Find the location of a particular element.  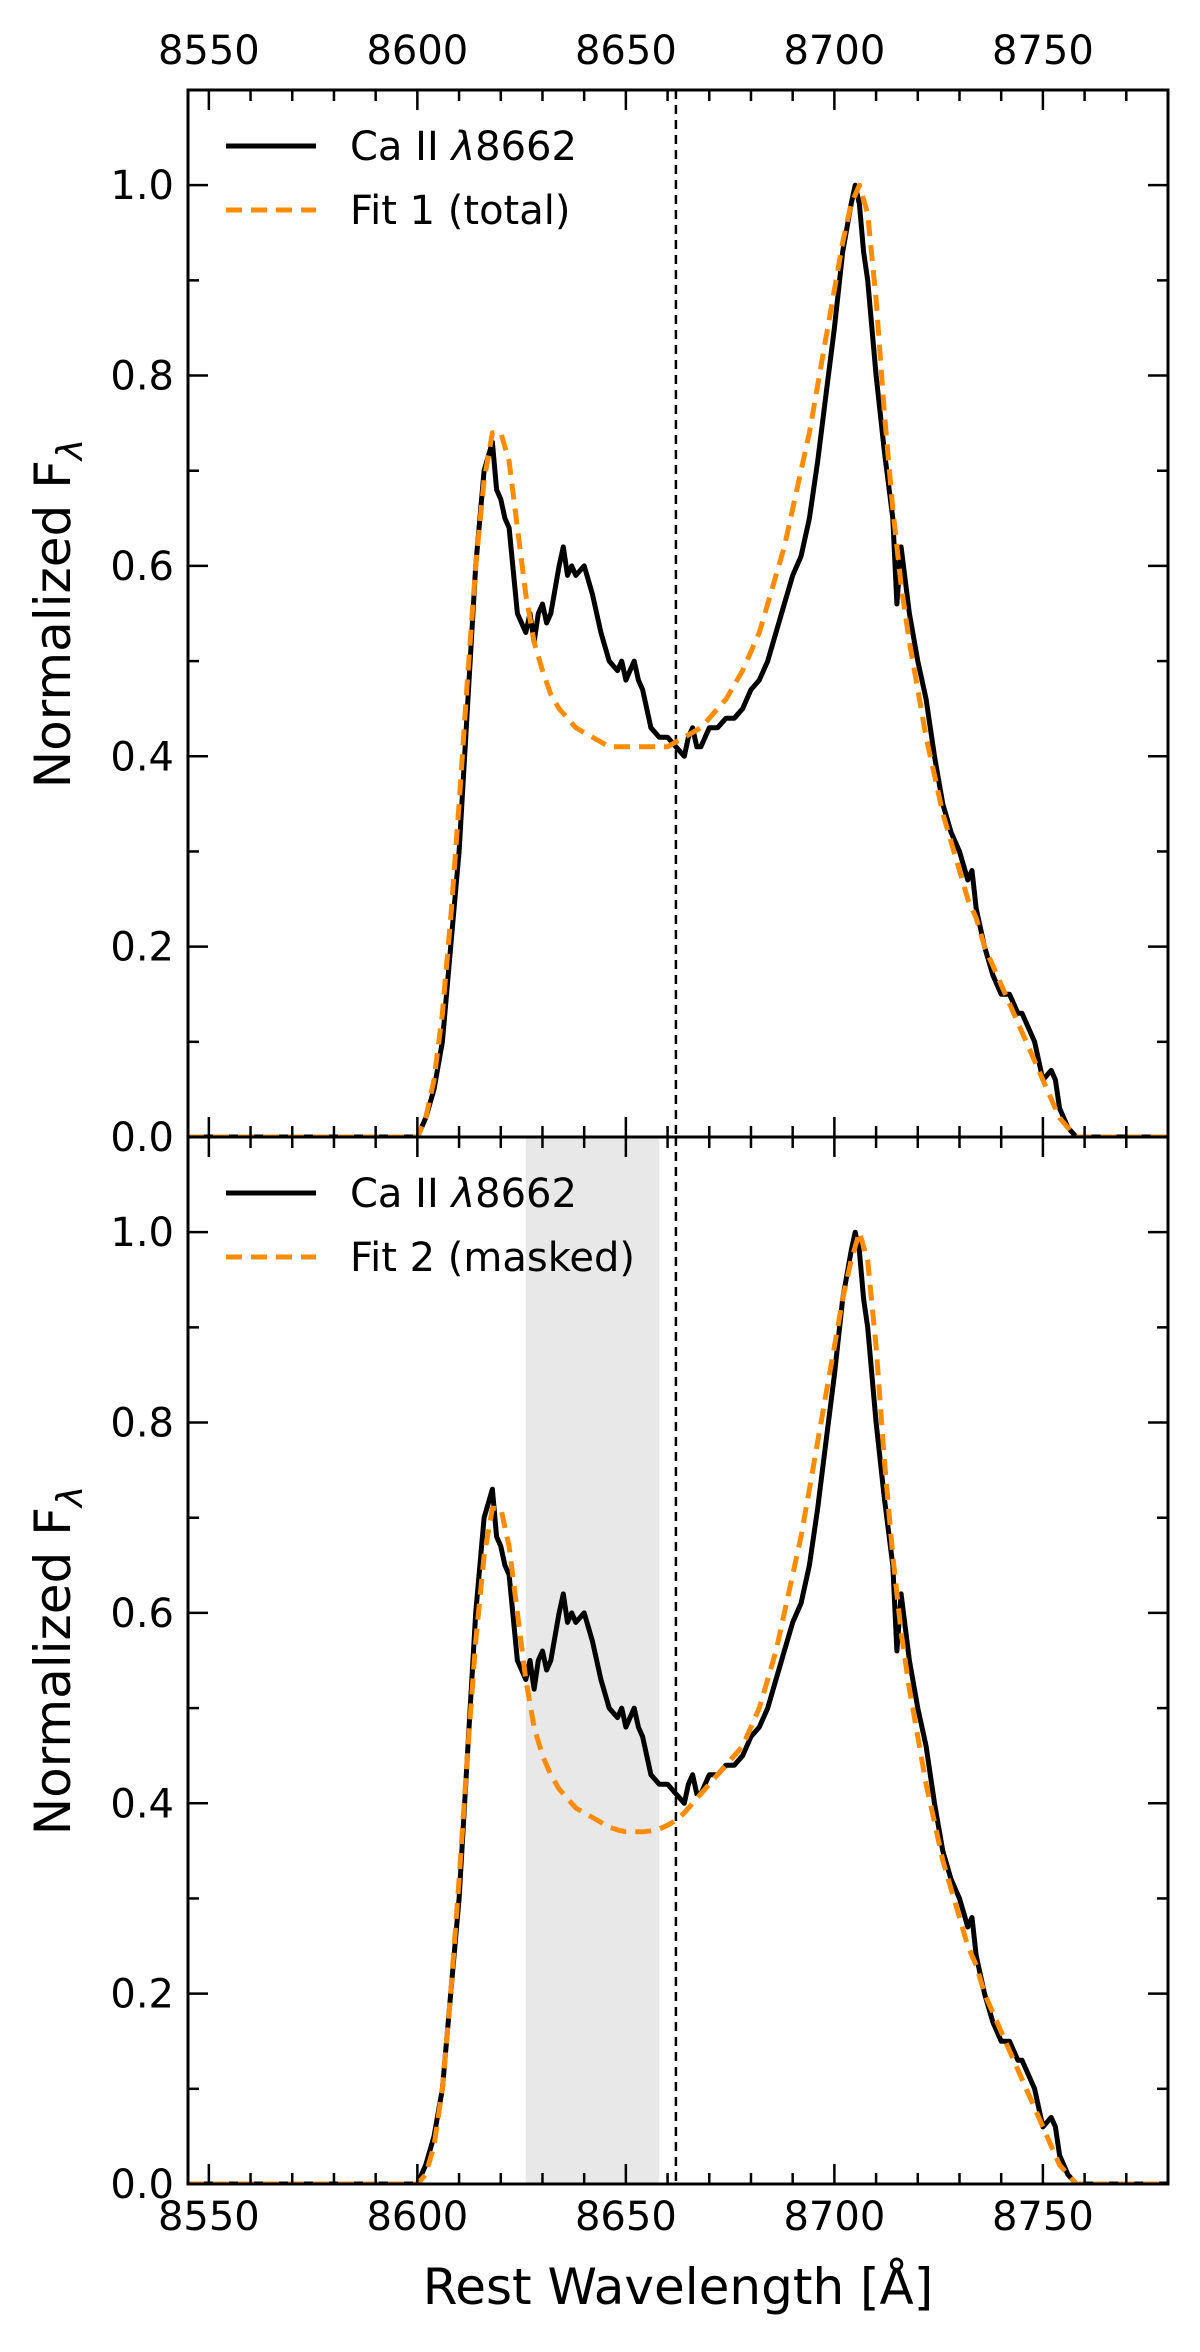

x-axis-title: Rest Wavelength [Å] is located at coordinates (678, 2287).